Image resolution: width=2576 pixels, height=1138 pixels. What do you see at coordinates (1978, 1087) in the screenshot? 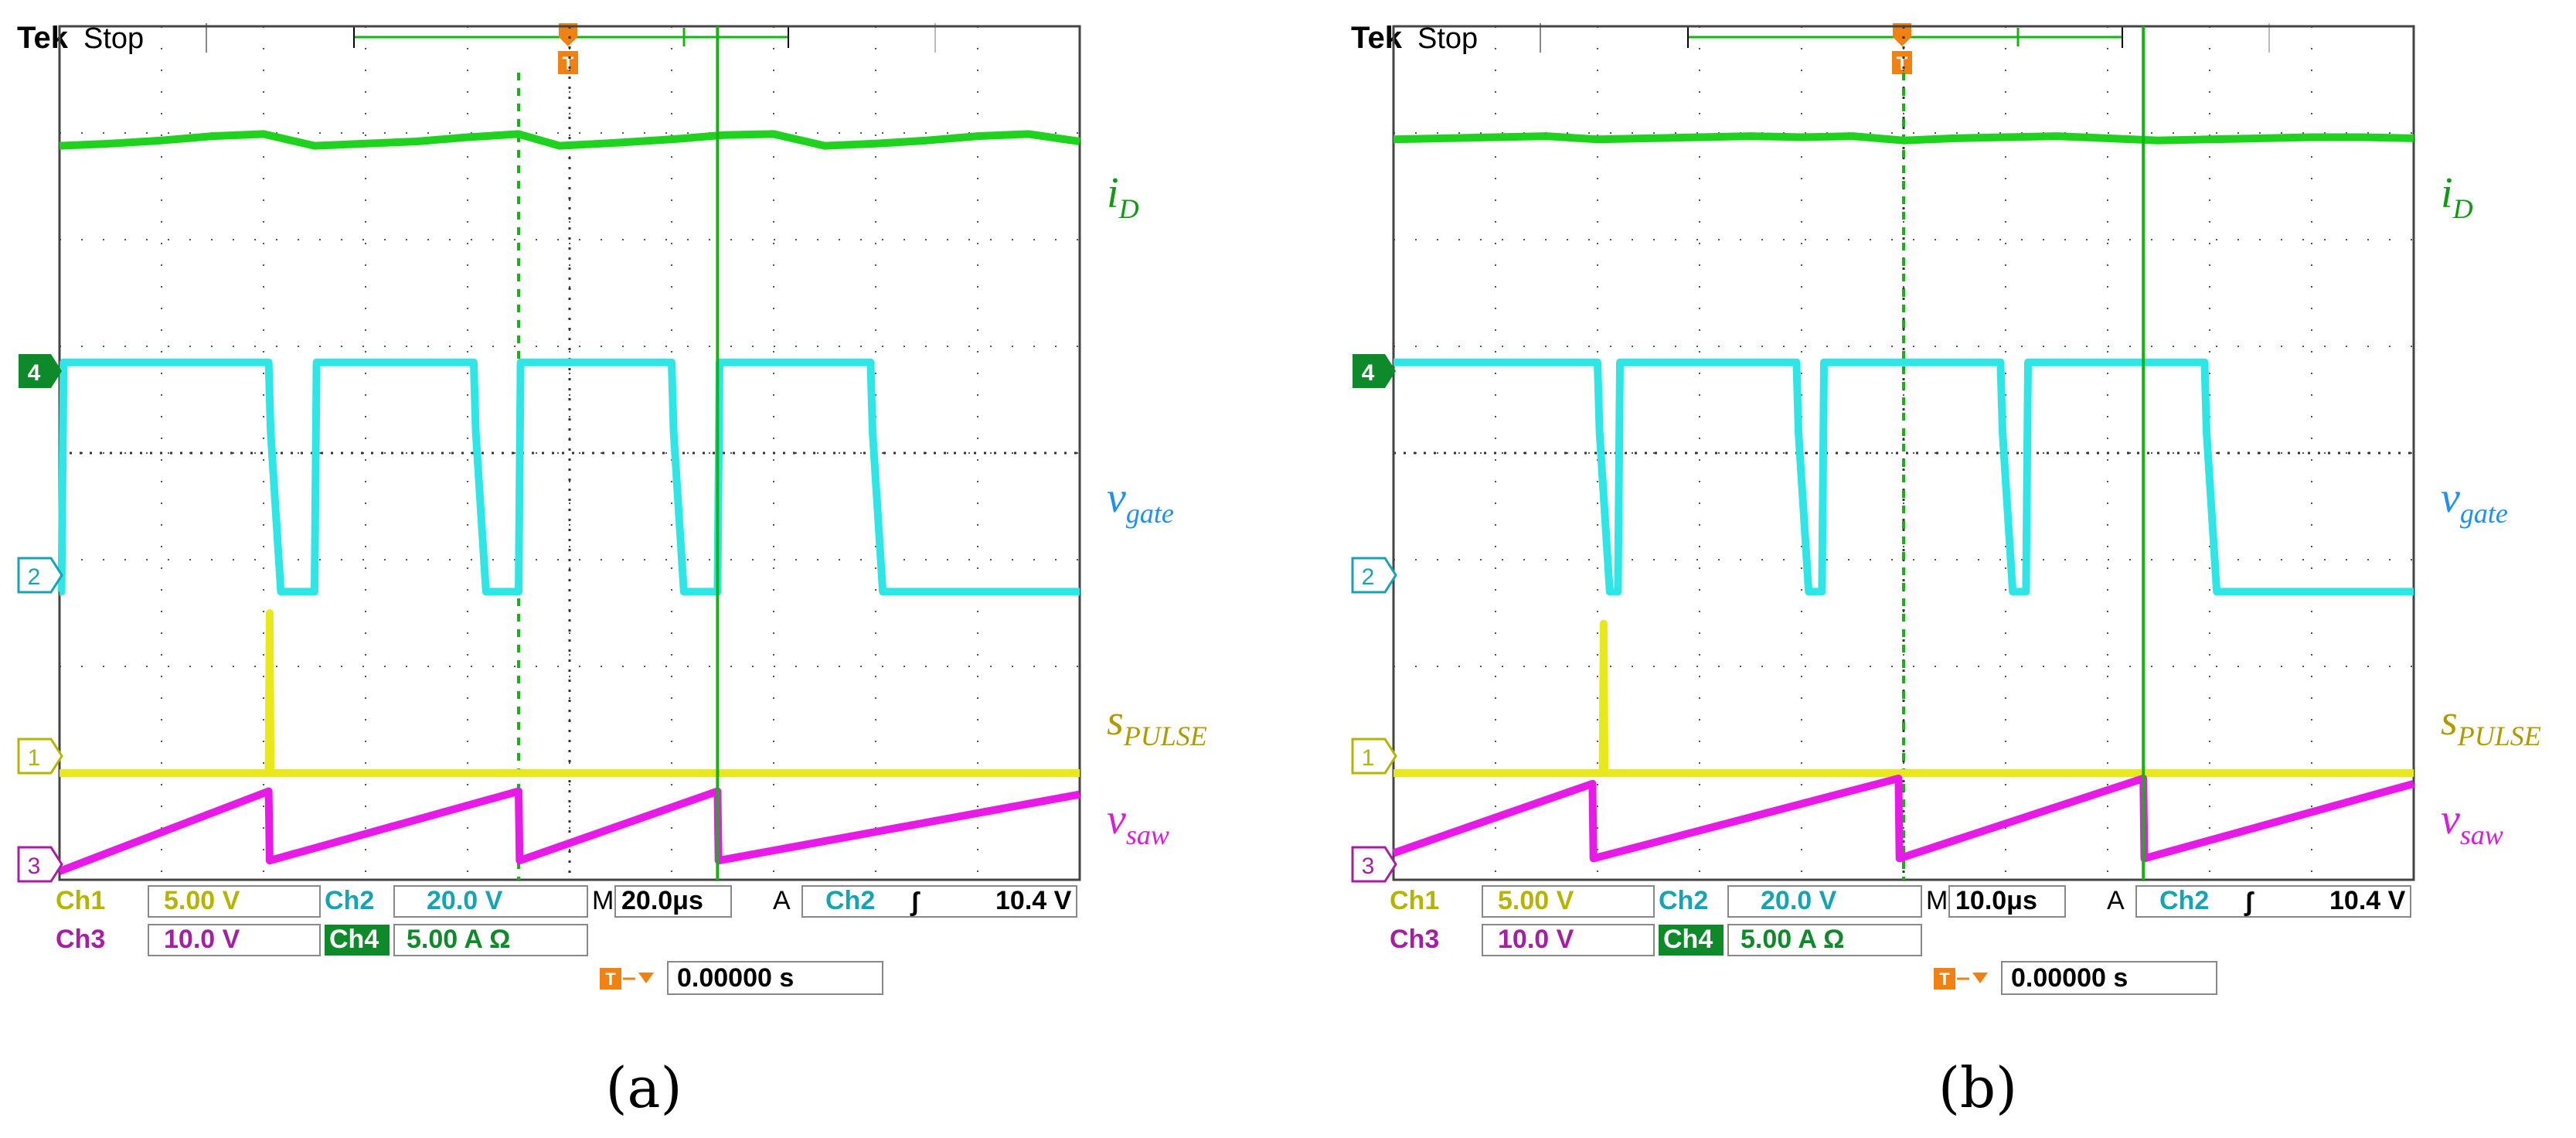
I see `caption-b: (b)` at bounding box center [1978, 1087].